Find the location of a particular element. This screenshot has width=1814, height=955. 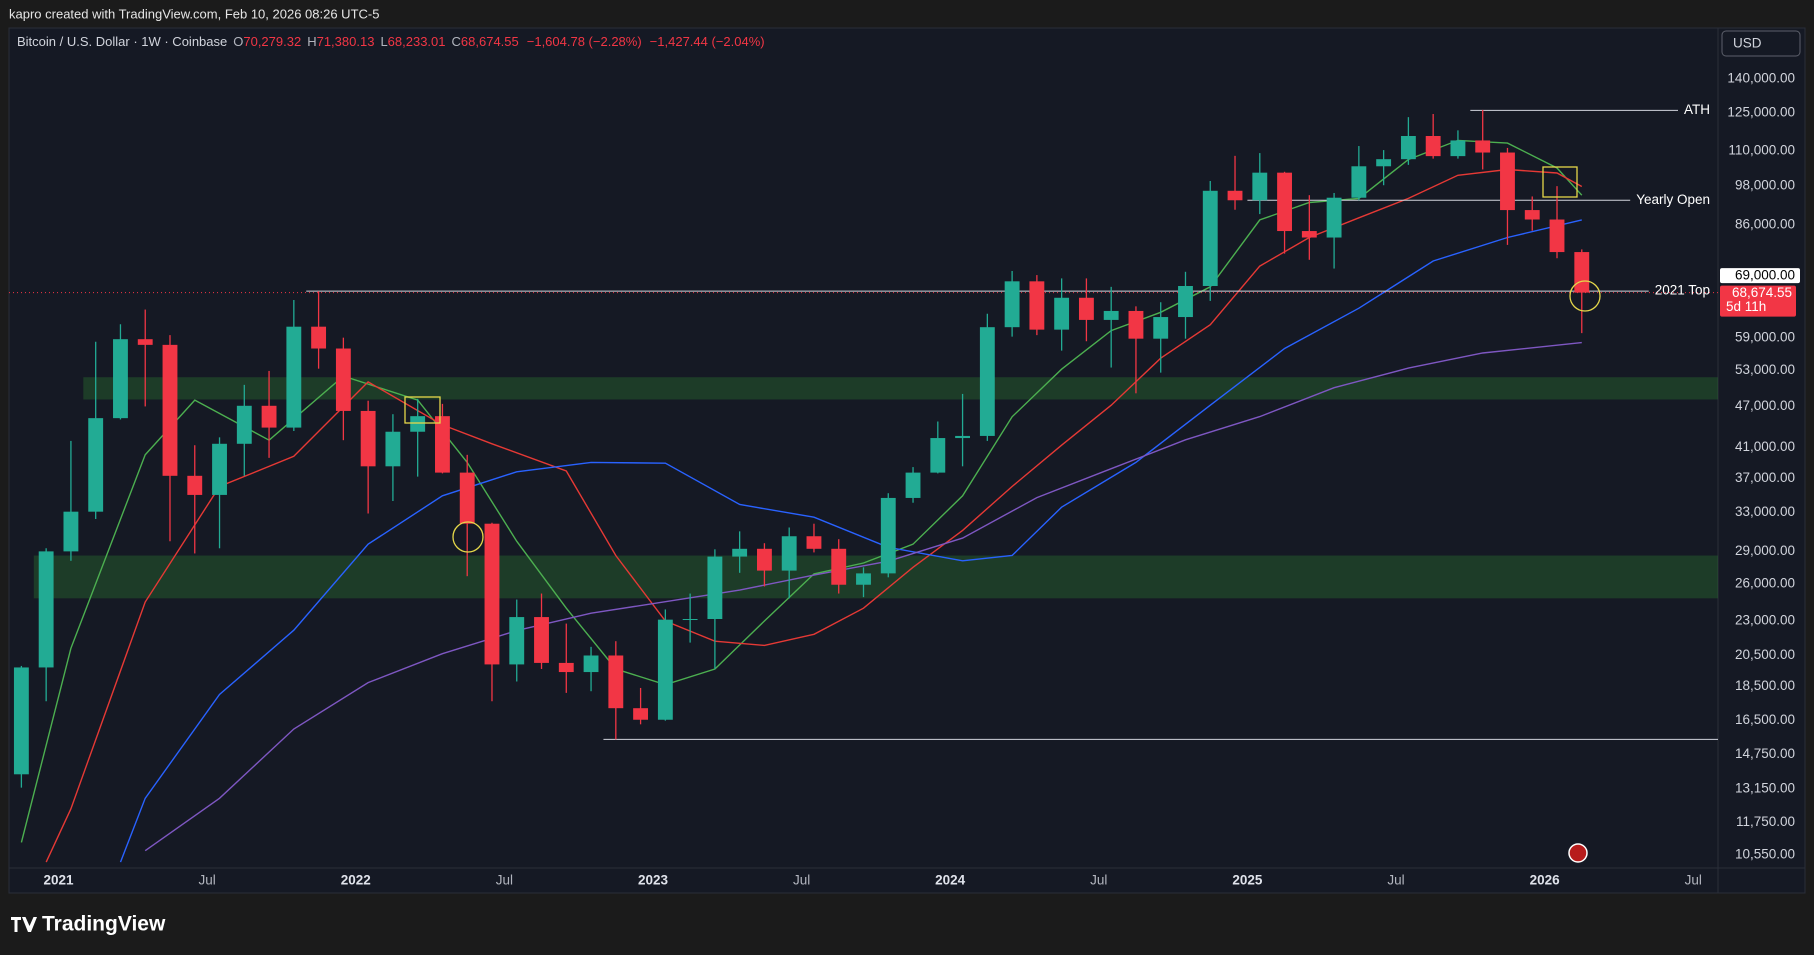

y-tick-label: 14,750.00 is located at coordinates (1765, 753).